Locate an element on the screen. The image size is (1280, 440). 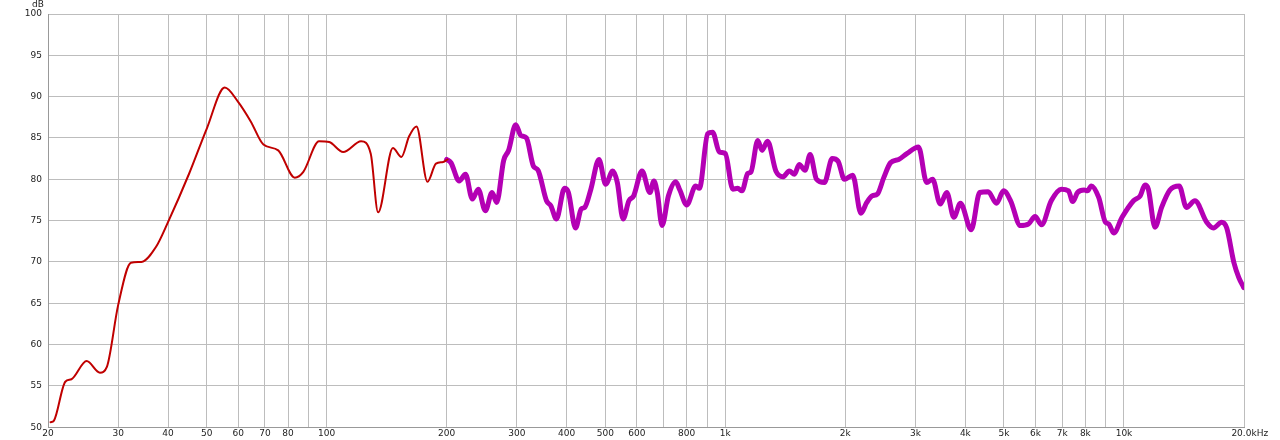
x-tick-label: 8k is located at coordinates (1085, 432).